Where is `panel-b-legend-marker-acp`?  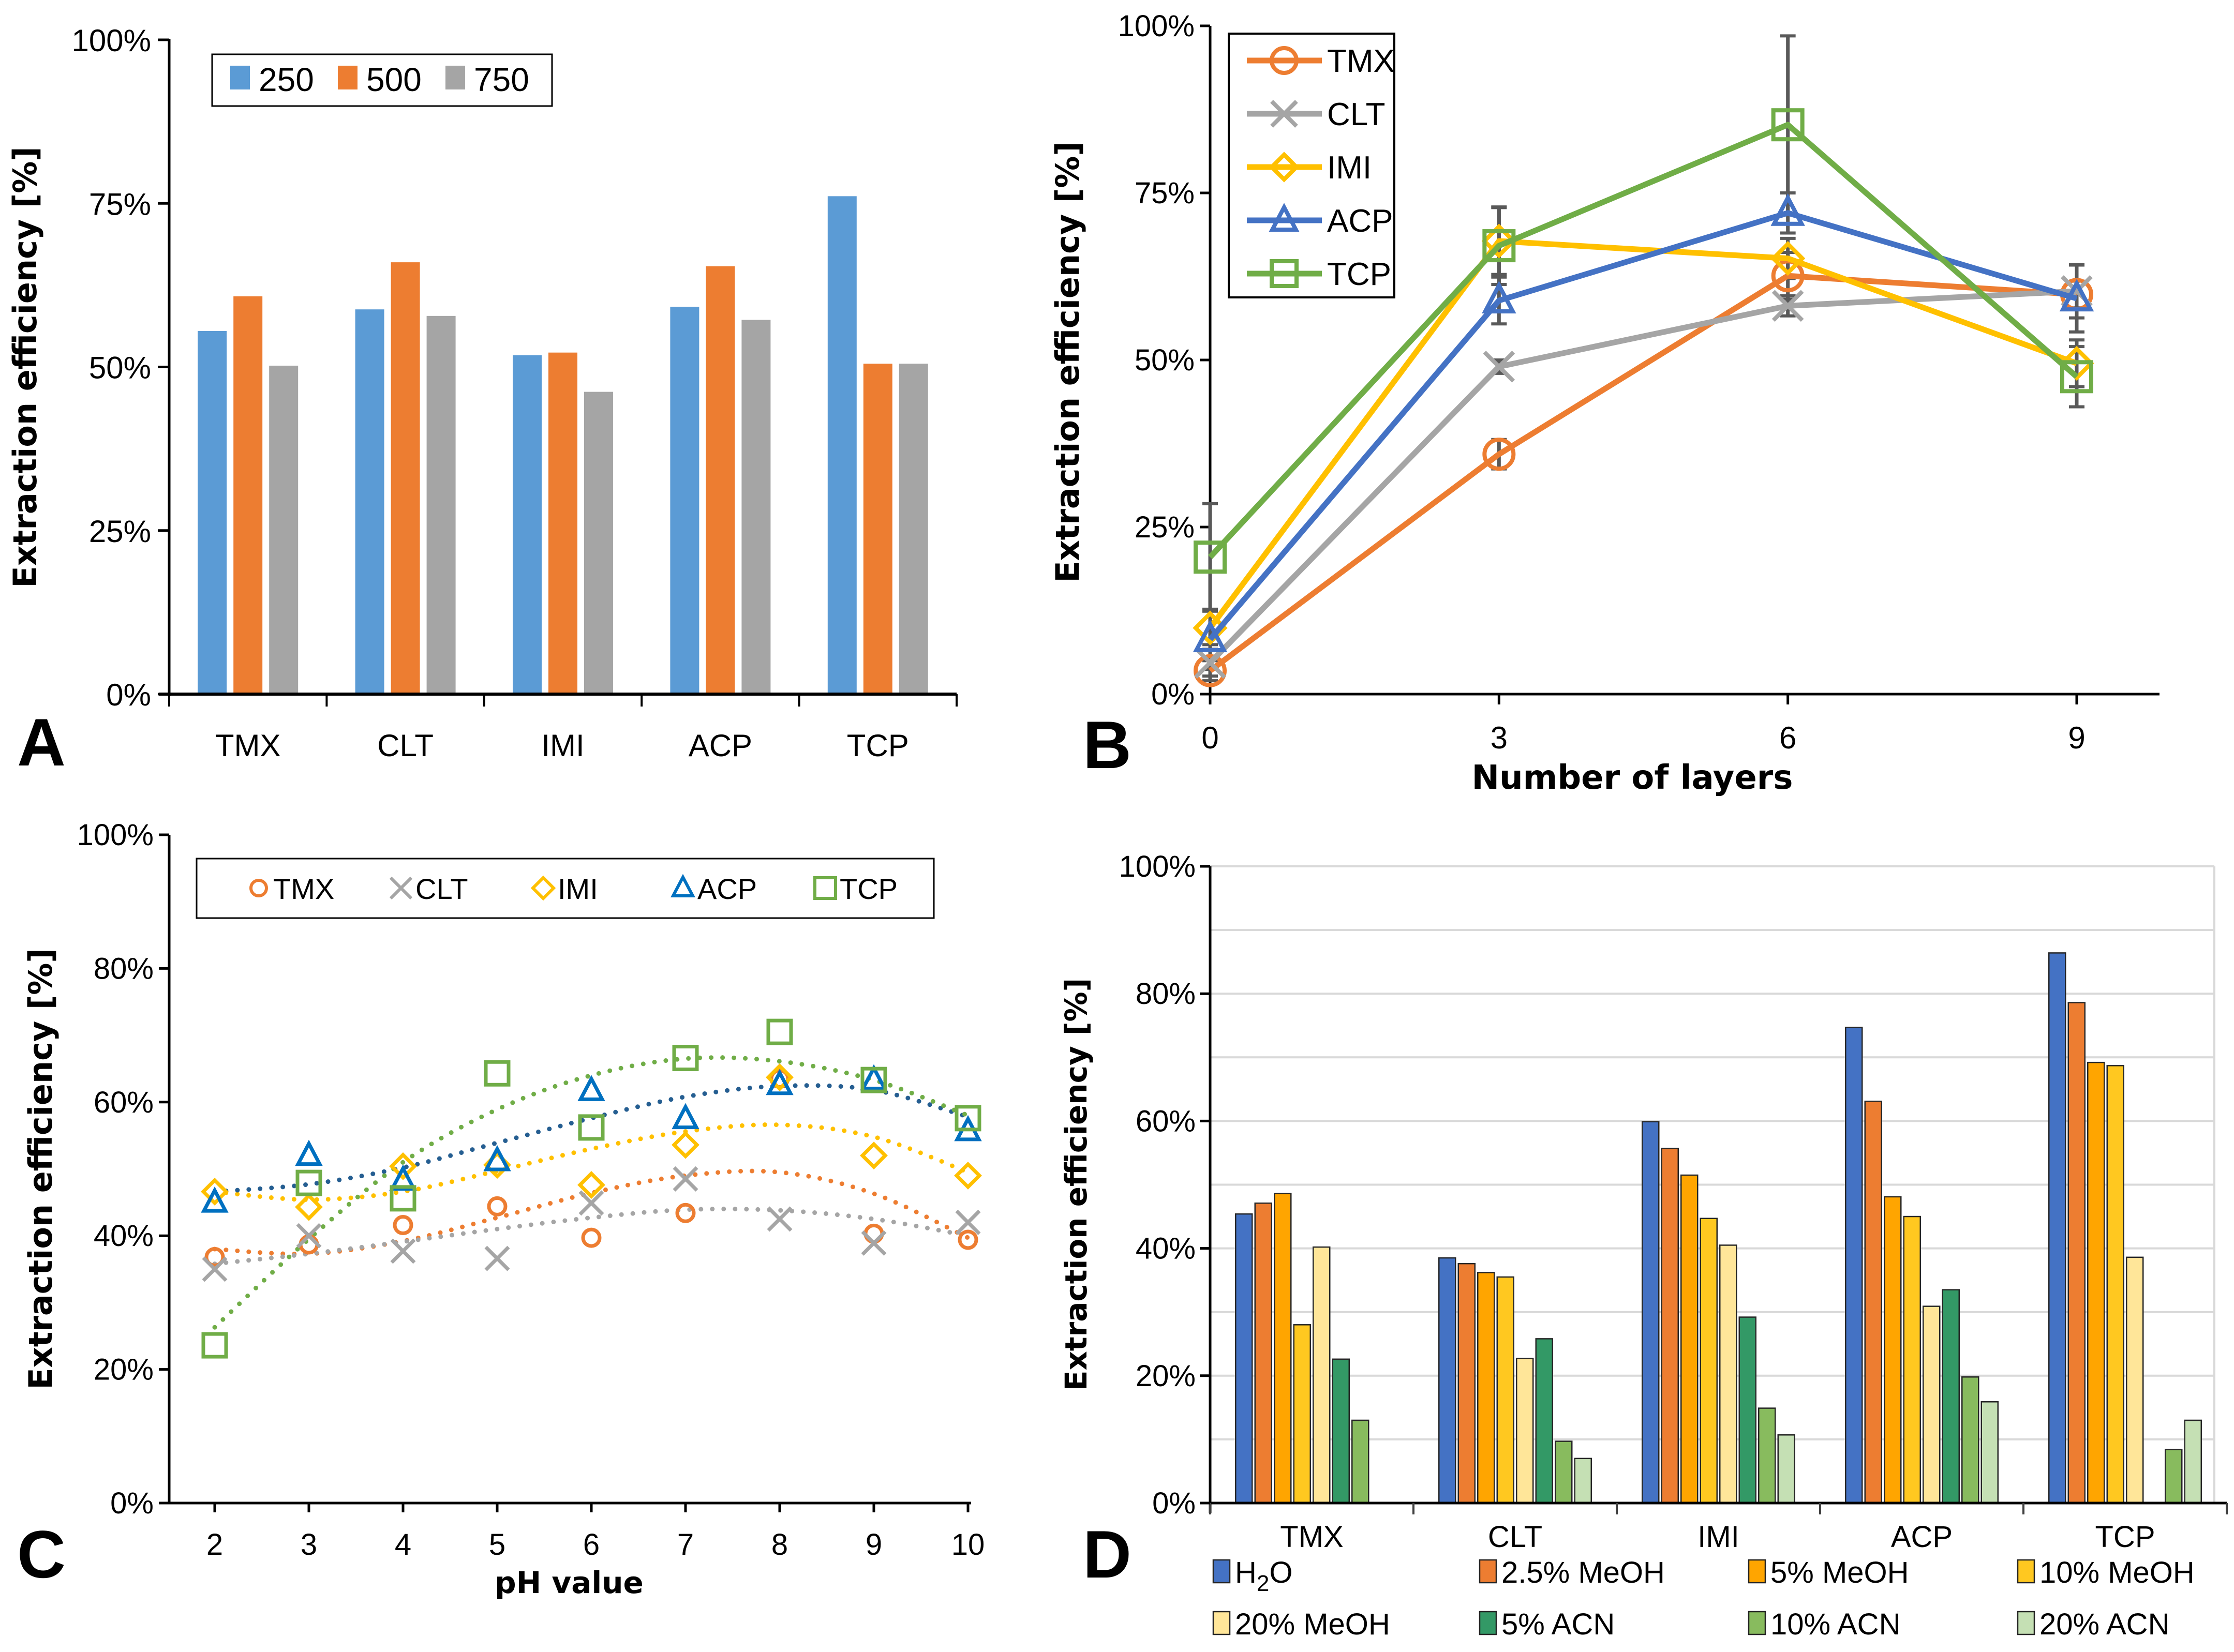
panel-b-legend-marker-acp is located at coordinates (1284, 218).